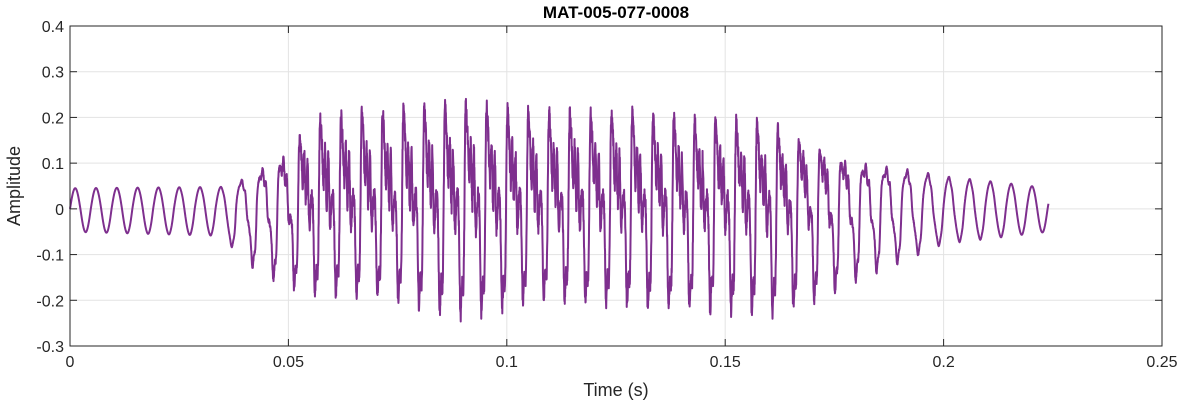  I want to click on y-tick-label: 0.2, so click(53, 118).